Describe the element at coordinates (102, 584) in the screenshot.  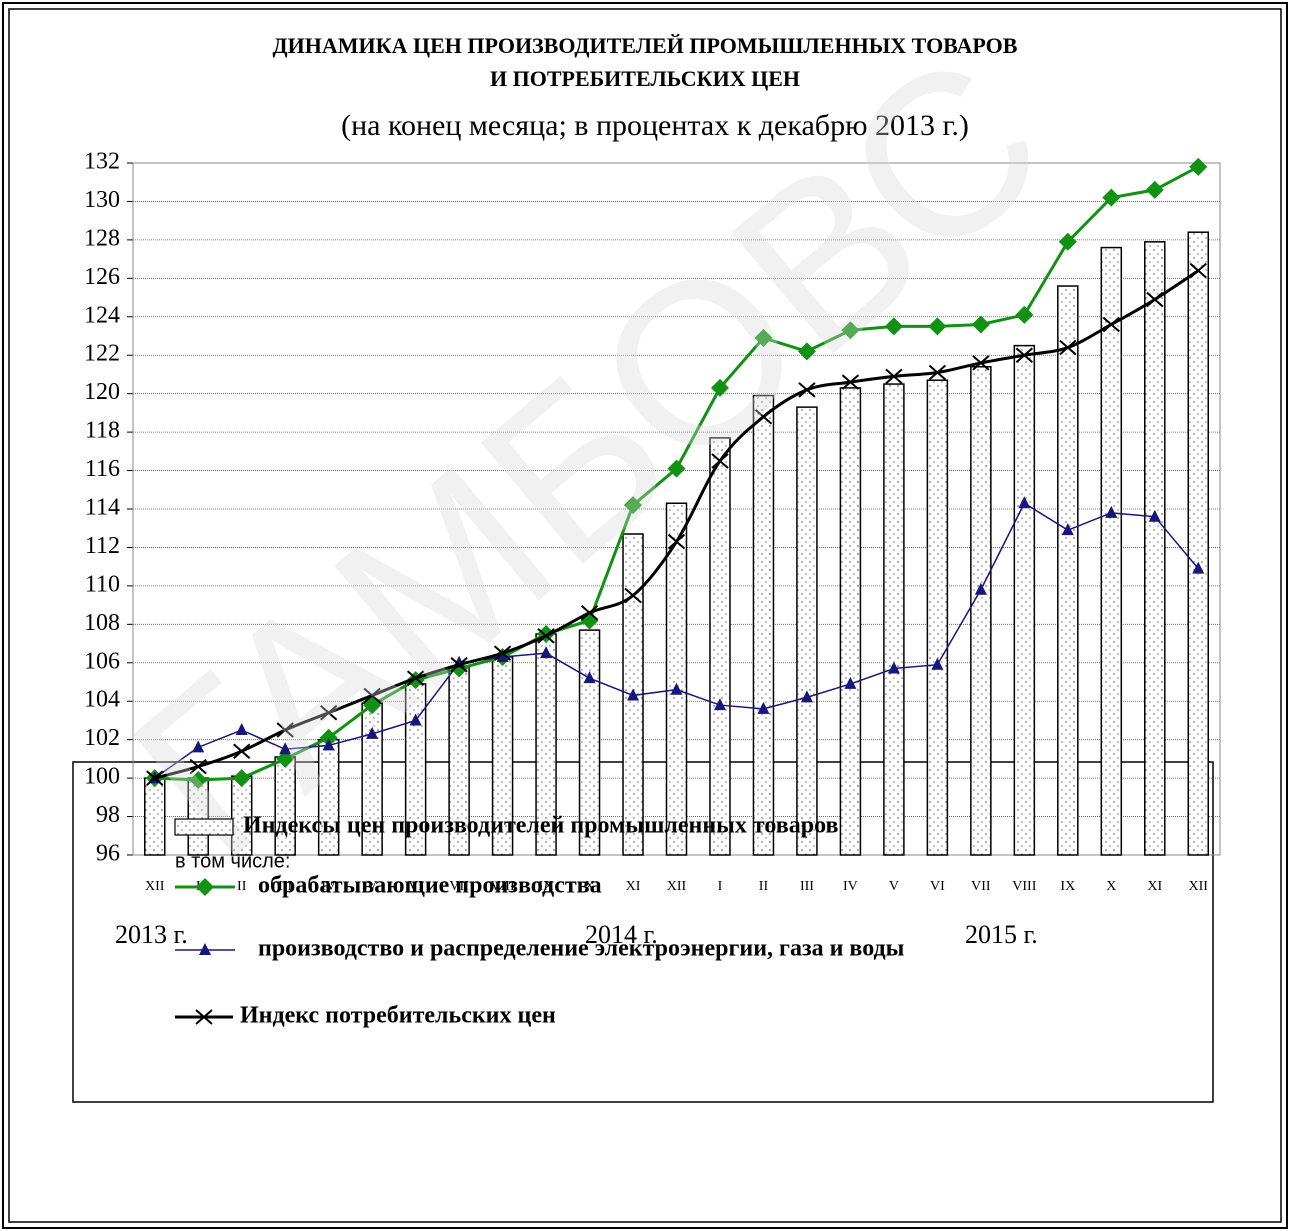
I see `y-tick-label: 110` at that location.